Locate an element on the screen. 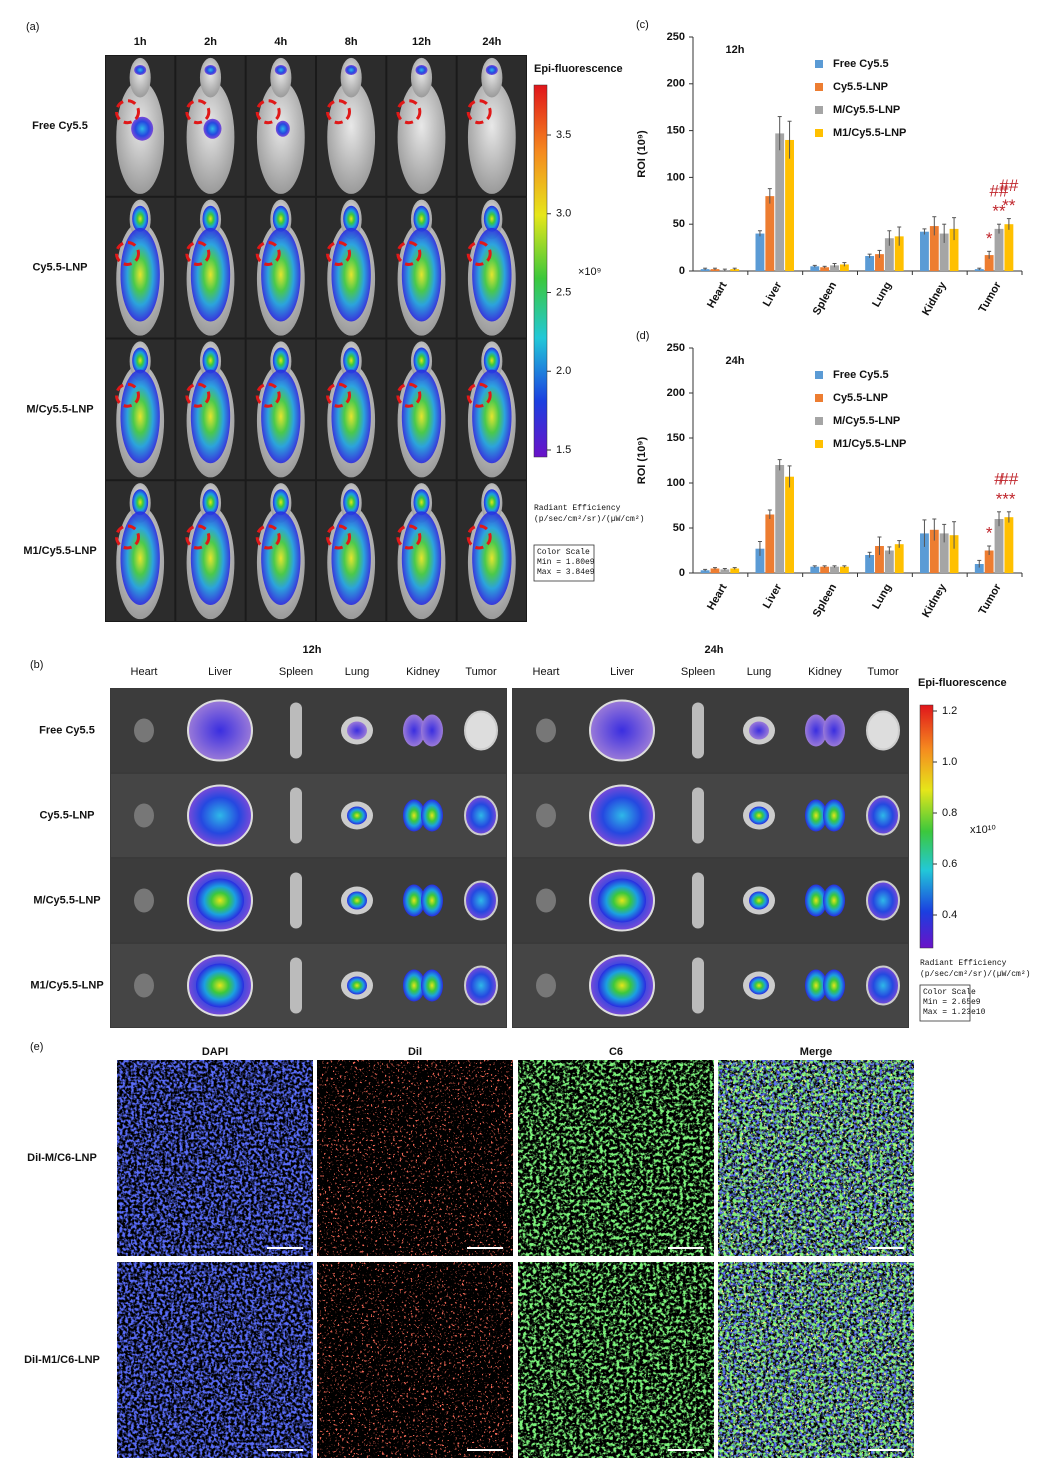 The width and height of the screenshot is (1038, 1458). liver-hot is located at coordinates (220, 900).